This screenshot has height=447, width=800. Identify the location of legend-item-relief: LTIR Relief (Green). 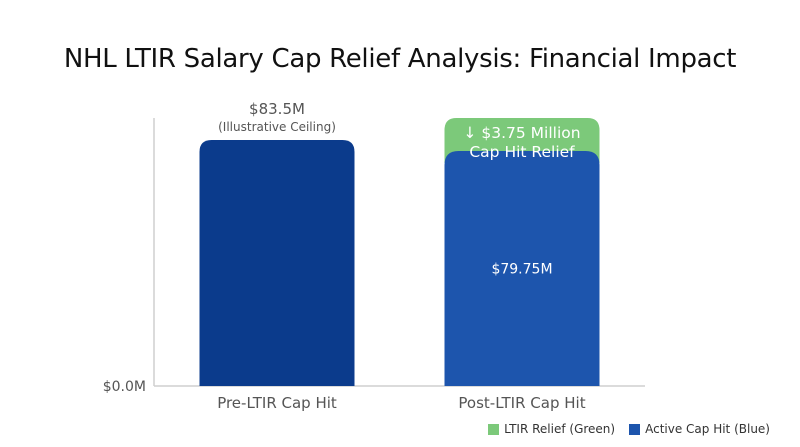
(551, 429).